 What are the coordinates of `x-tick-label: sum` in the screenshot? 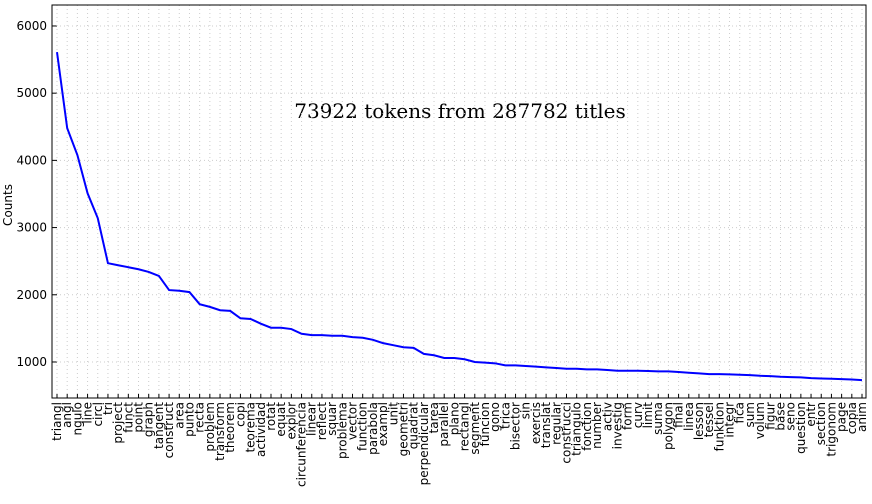 It's located at (750, 415).